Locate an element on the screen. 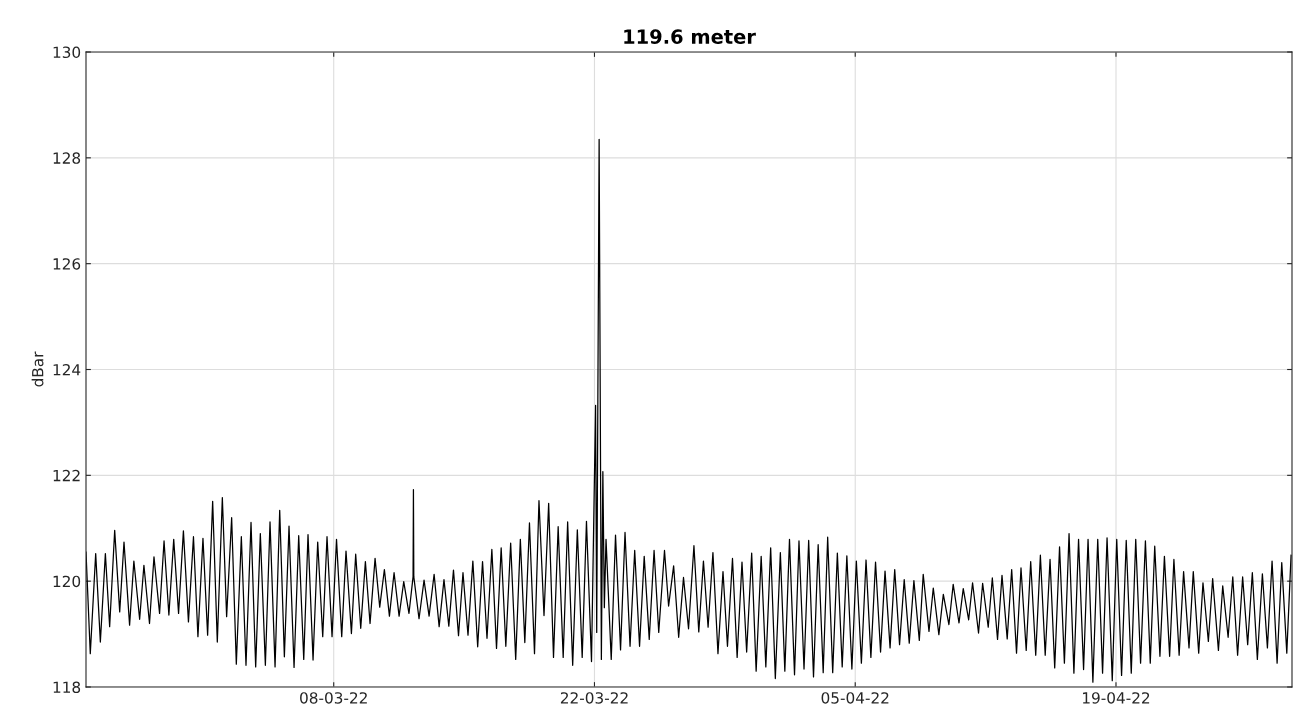  y-tick-label: 126 is located at coordinates (67, 264).